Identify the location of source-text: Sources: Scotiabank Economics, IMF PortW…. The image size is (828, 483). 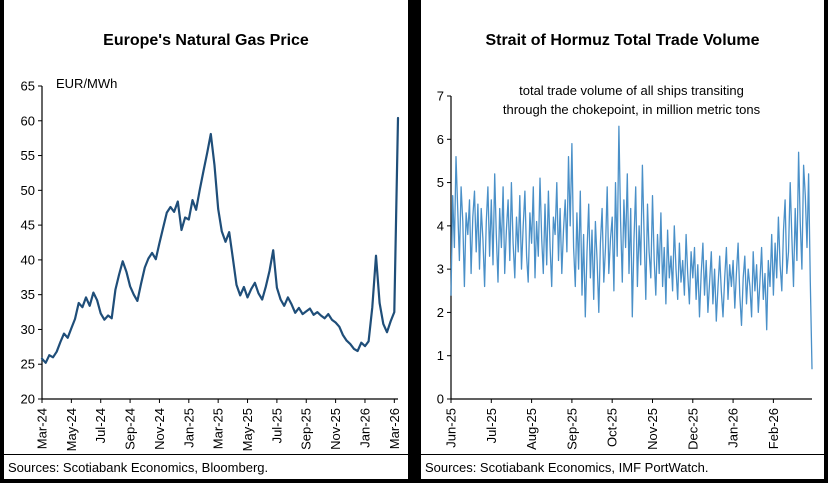
(567, 467).